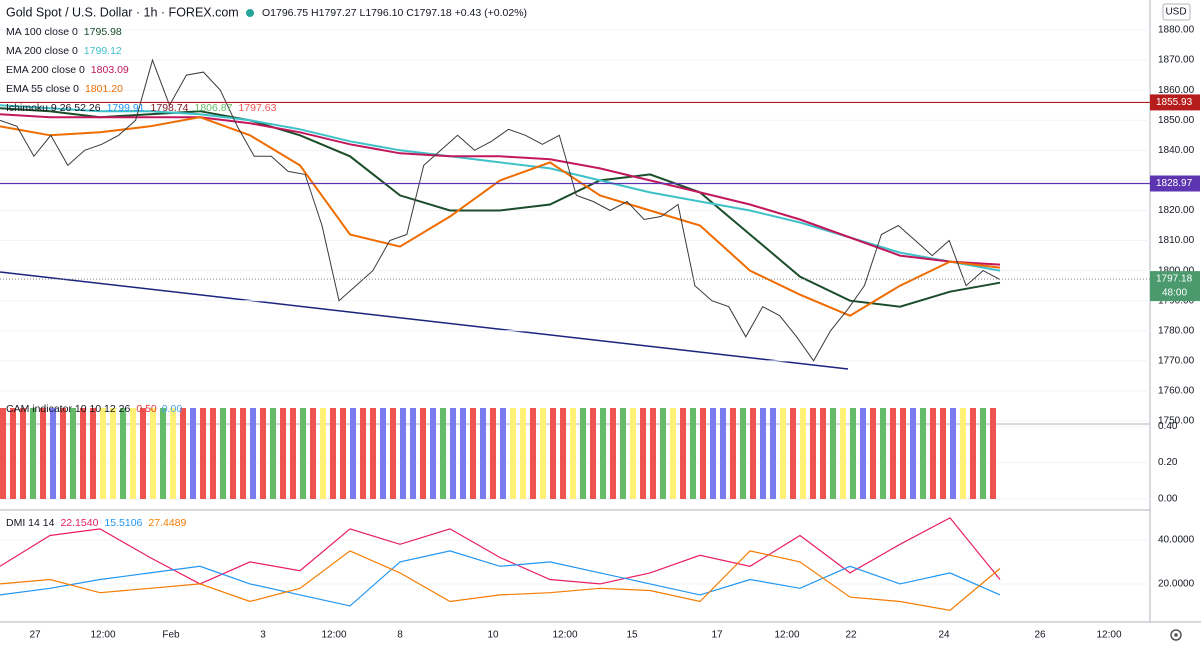 This screenshot has width=1201, height=647. I want to click on x-tick-label: 24, so click(944, 635).